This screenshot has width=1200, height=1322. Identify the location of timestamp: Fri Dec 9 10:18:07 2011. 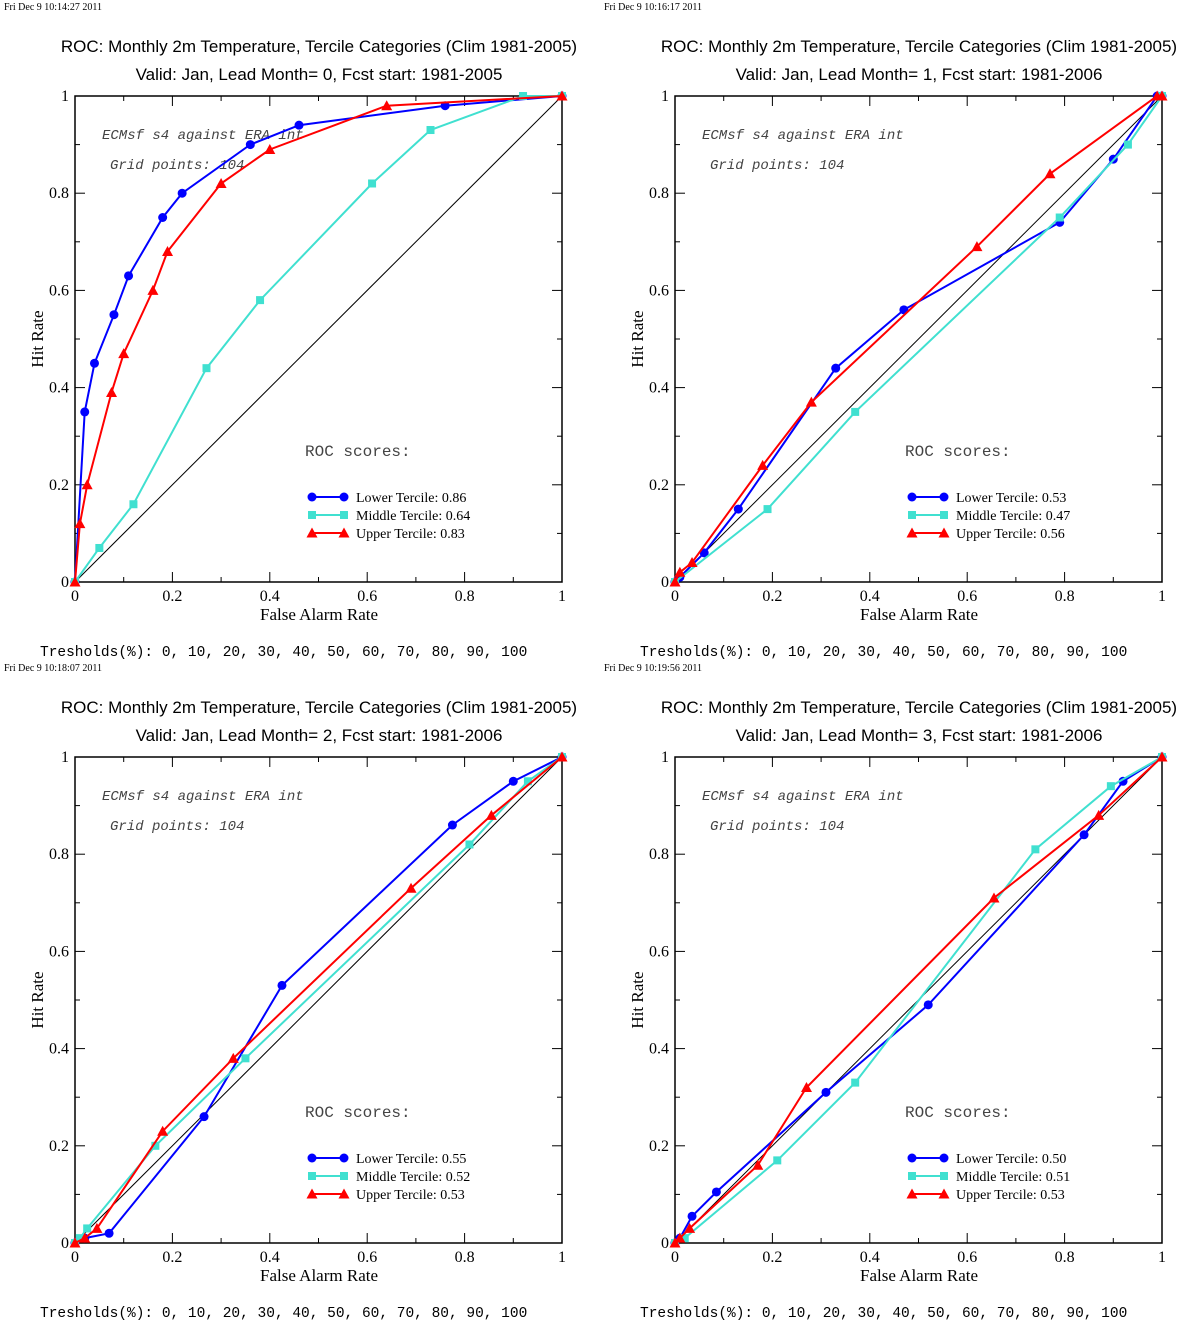
(53, 668).